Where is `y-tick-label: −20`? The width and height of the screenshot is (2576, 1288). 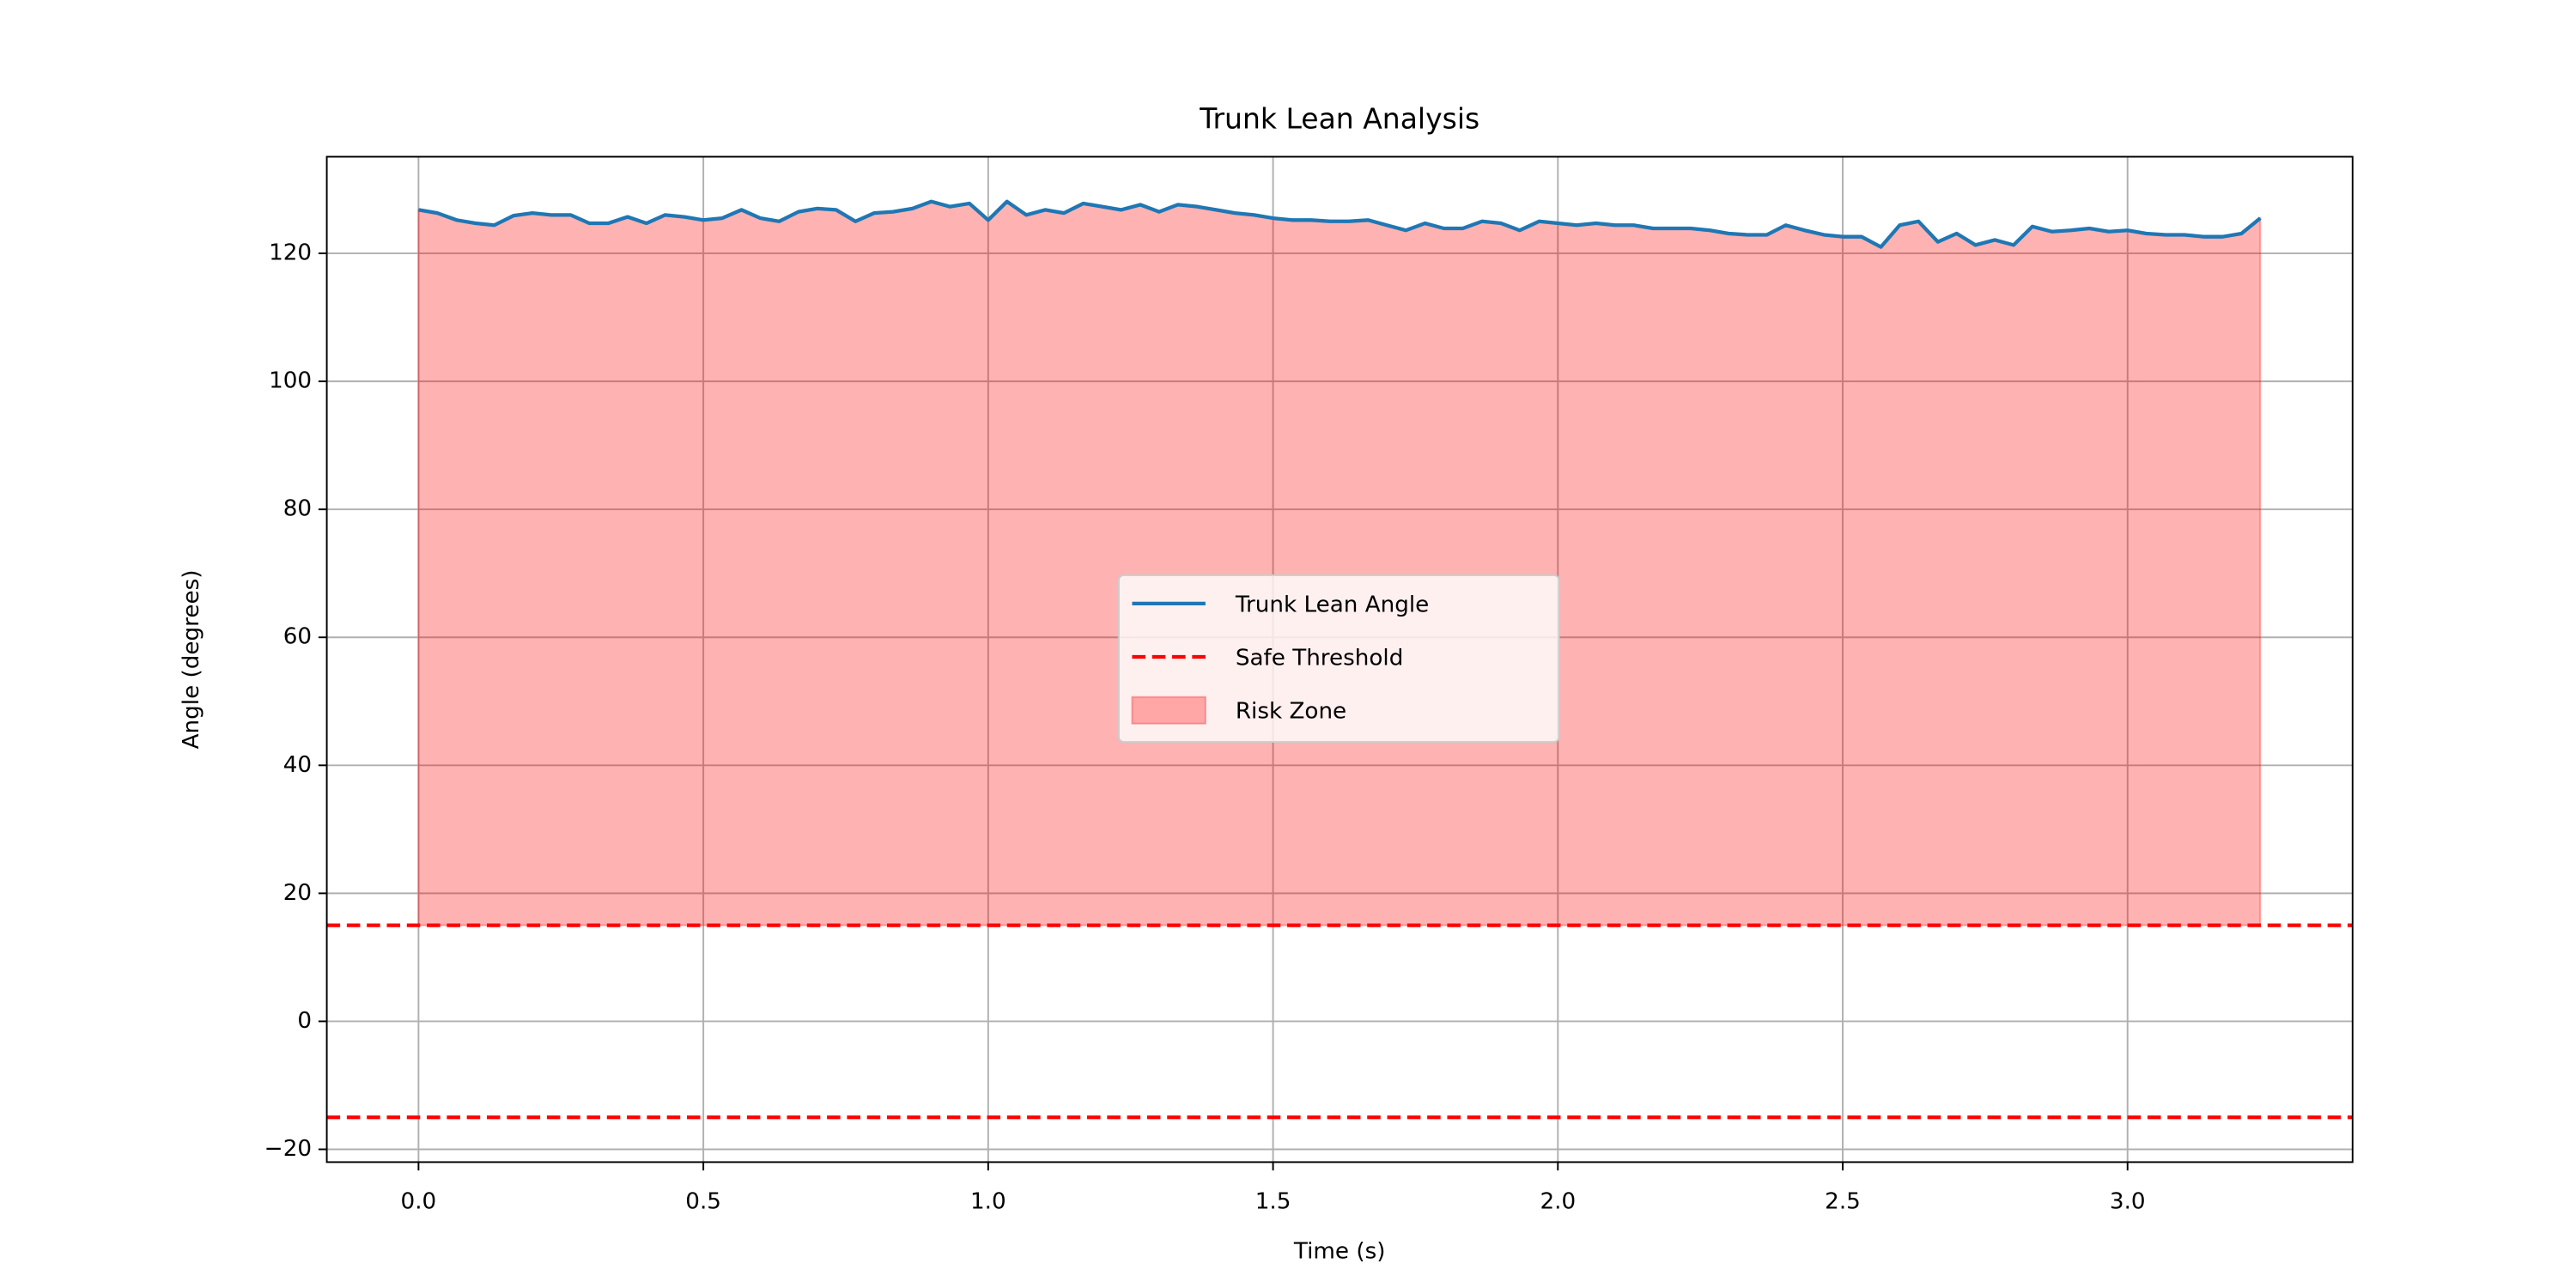
y-tick-label: −20 is located at coordinates (288, 1149).